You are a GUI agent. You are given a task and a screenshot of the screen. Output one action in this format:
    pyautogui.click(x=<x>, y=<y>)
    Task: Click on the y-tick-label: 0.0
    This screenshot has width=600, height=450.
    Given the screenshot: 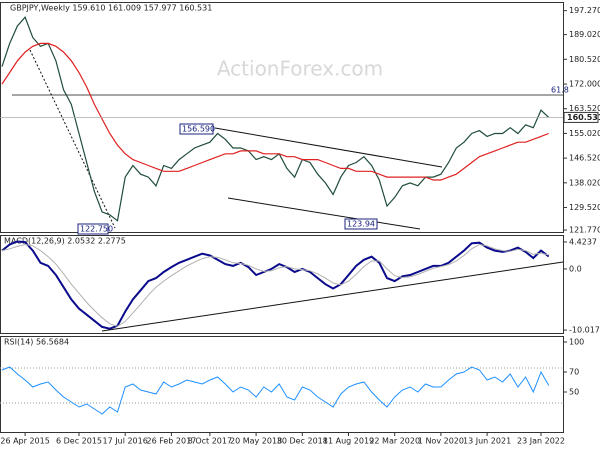 What is the action you would take?
    pyautogui.click(x=575, y=268)
    